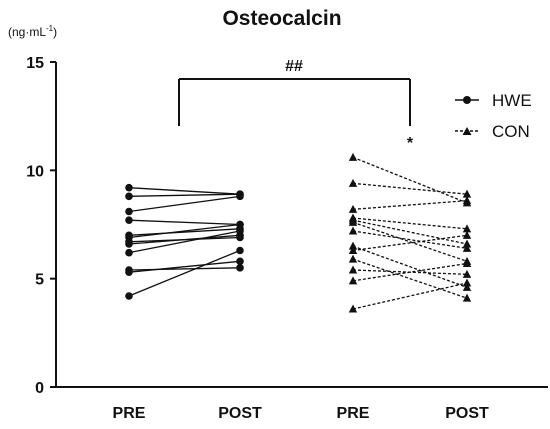 Image resolution: width=550 pixels, height=429 pixels. What do you see at coordinates (467, 100) in the screenshot?
I see `legend-hwe-marker` at bounding box center [467, 100].